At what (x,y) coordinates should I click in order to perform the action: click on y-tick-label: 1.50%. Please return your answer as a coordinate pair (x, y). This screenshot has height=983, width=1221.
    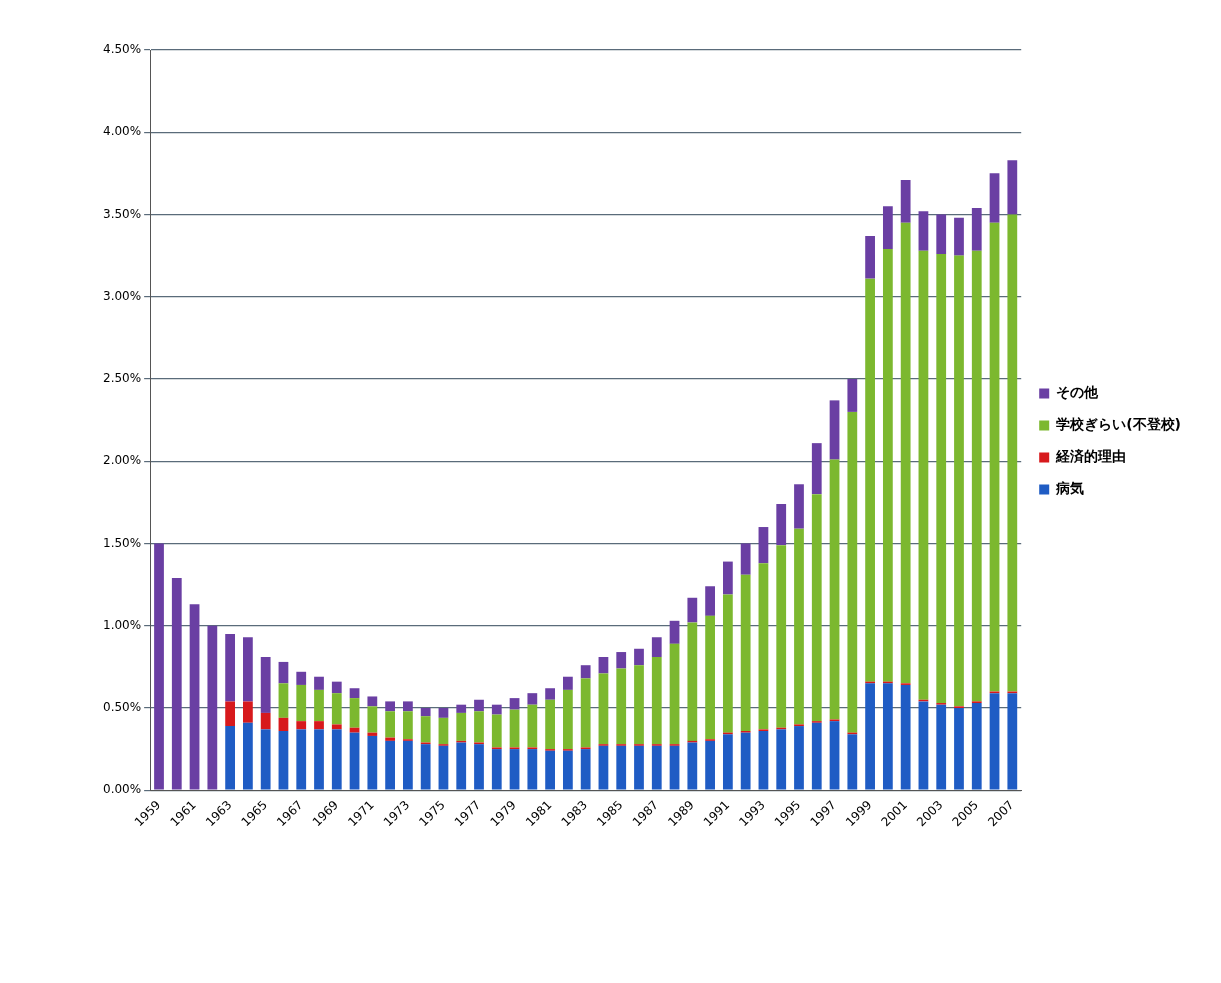
    Looking at the image, I should click on (122, 542).